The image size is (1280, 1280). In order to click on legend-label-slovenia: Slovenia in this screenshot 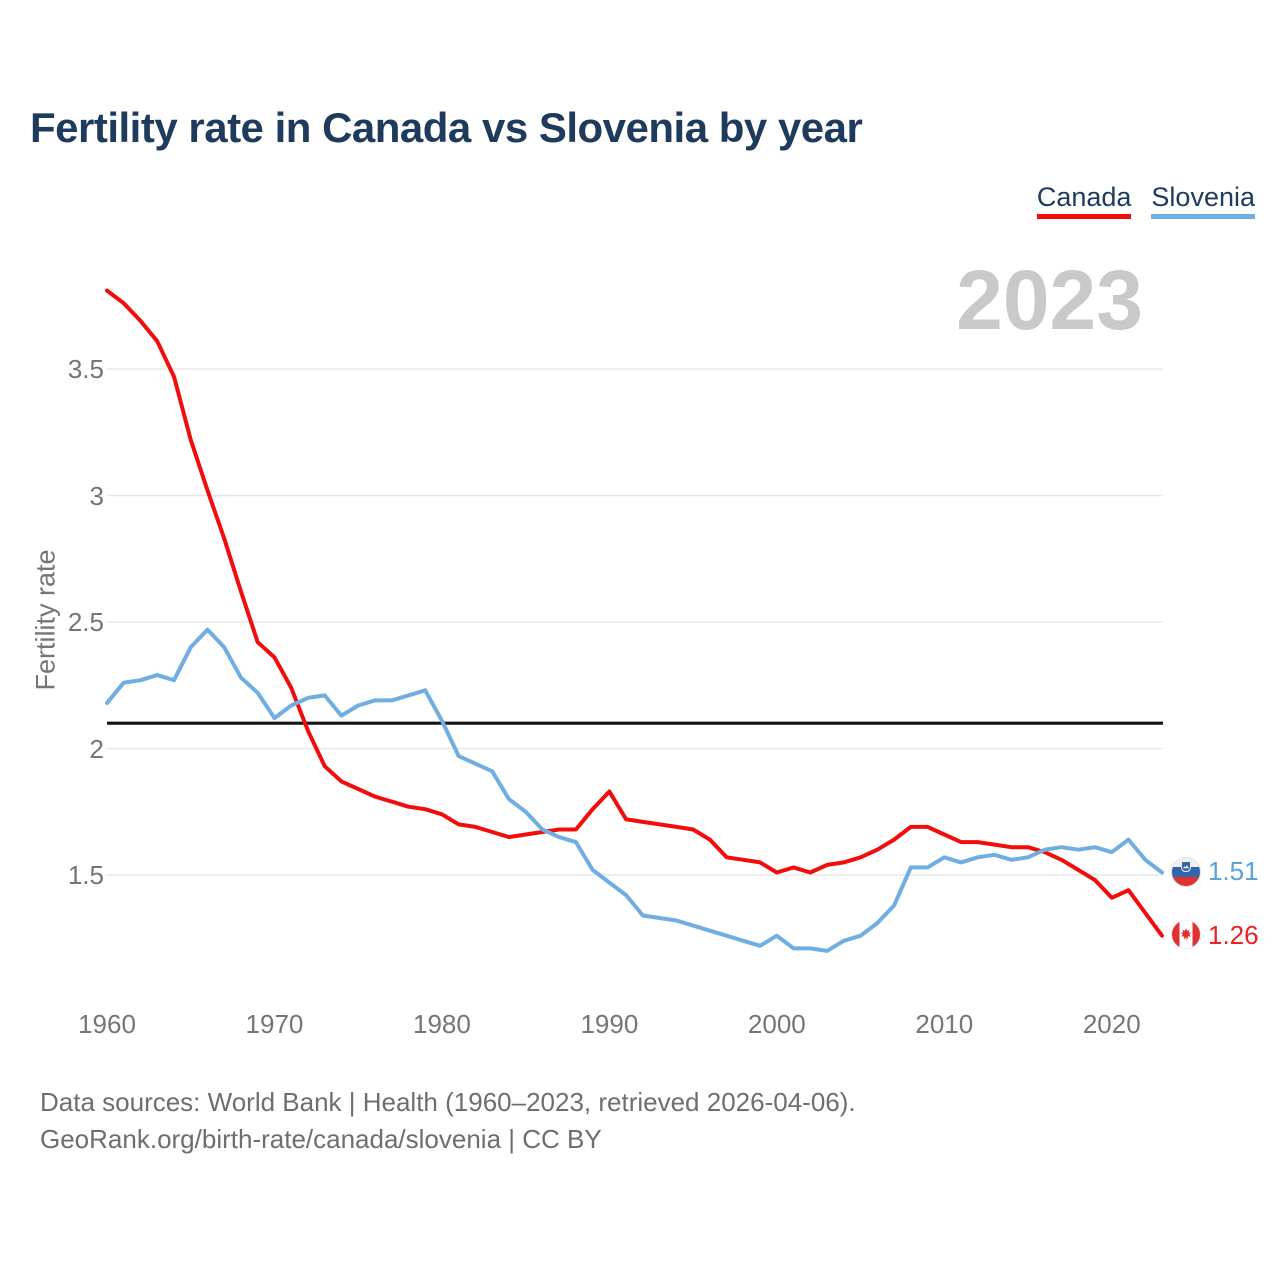, I will do `click(1203, 197)`.